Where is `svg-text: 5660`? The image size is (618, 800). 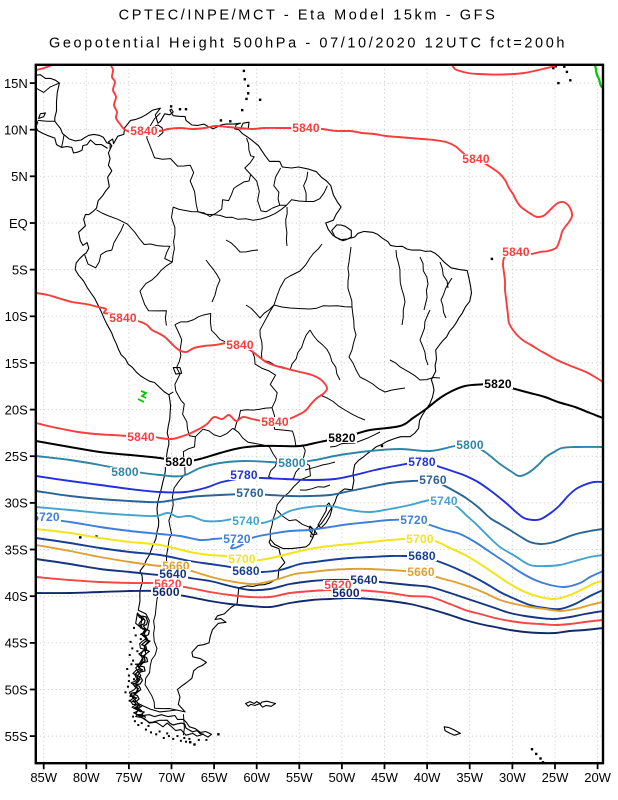 svg-text: 5660 is located at coordinates (421, 572).